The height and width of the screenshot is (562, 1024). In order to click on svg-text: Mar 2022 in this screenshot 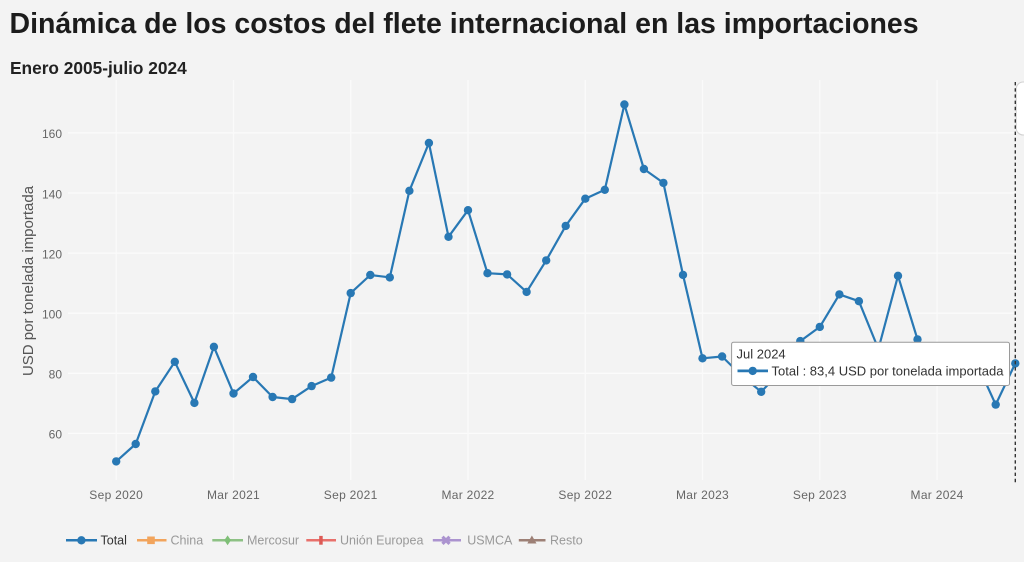, I will do `click(467, 495)`.